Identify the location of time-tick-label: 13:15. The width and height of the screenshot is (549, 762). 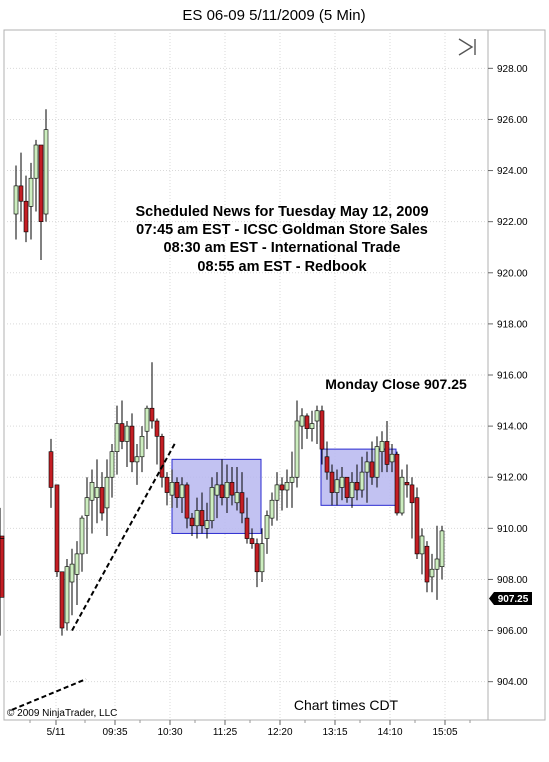
(334, 732).